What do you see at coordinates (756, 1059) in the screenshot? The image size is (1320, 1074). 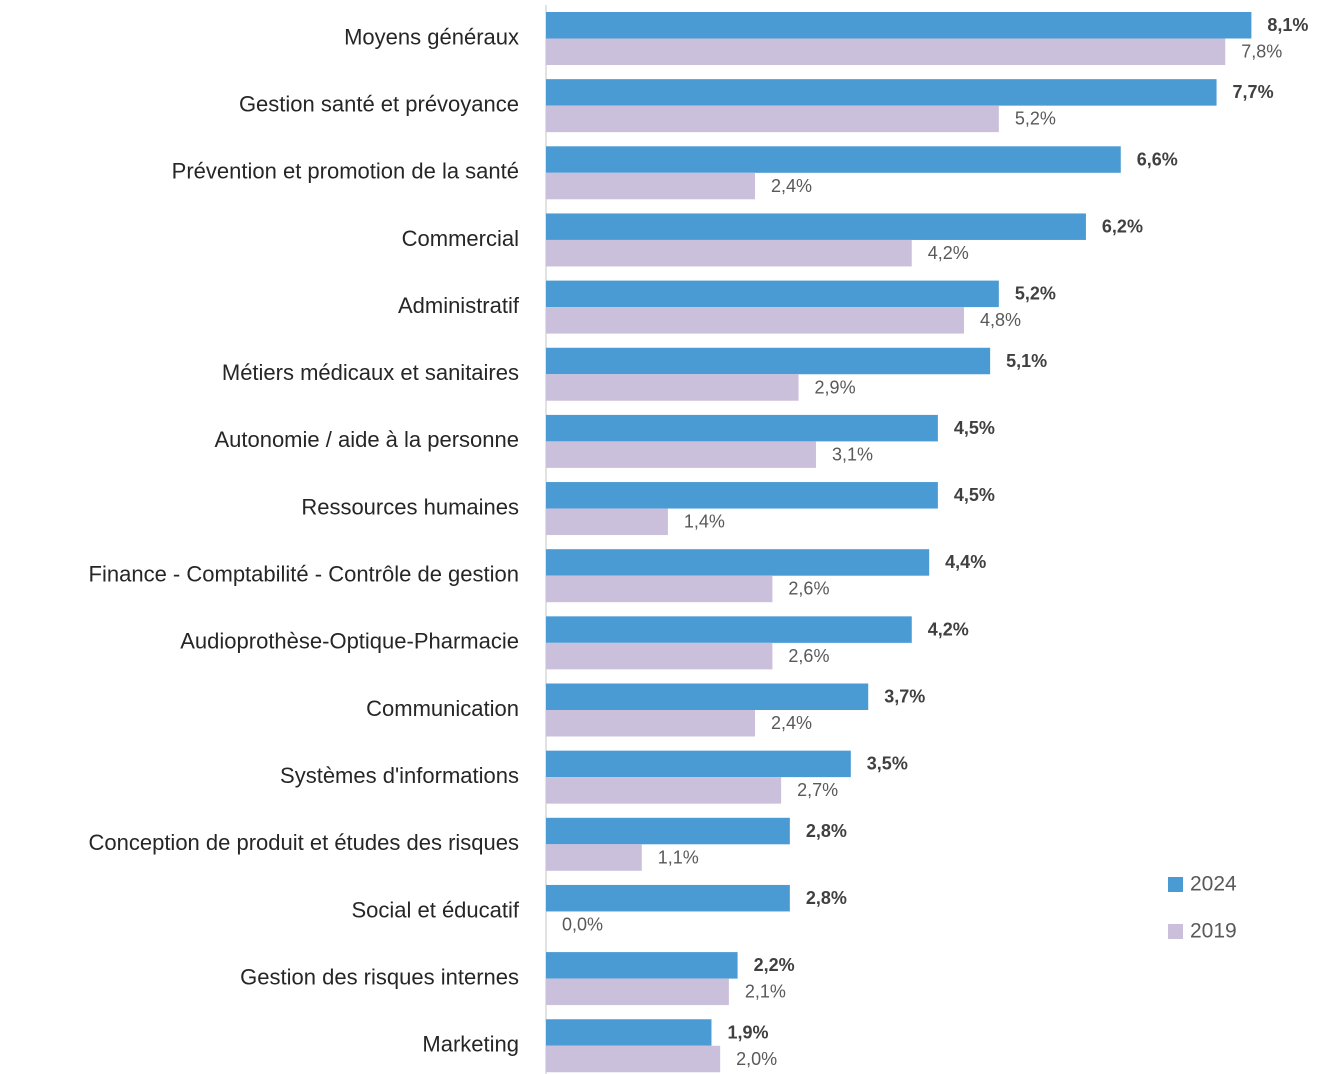 I see `value-label: 2,0%` at bounding box center [756, 1059].